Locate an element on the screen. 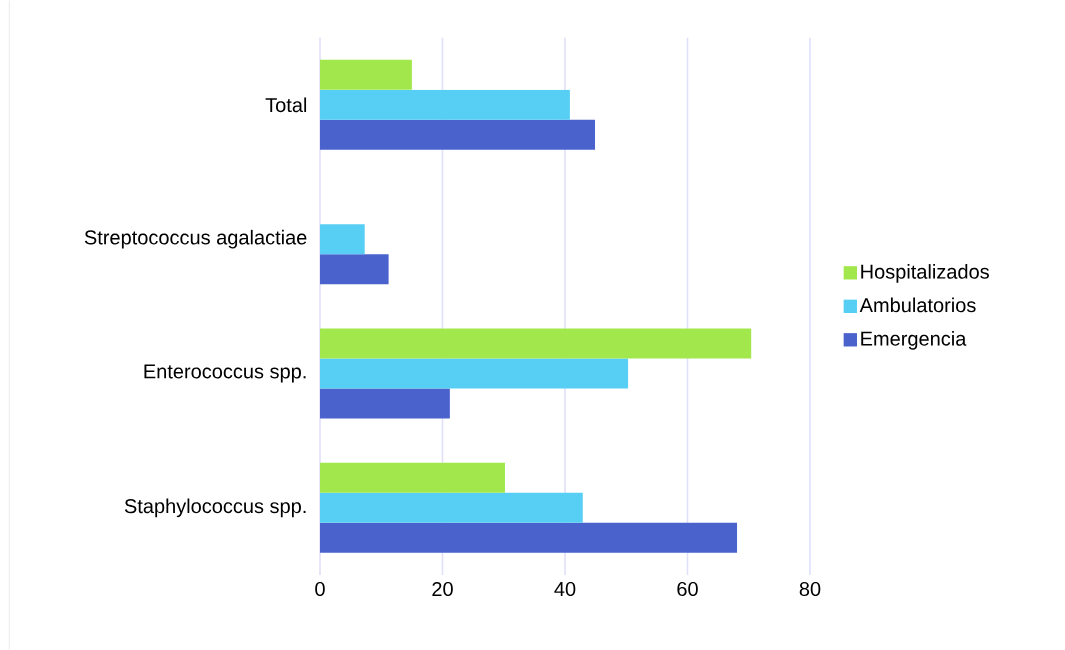  legend-label: Emergencia is located at coordinates (914, 340).